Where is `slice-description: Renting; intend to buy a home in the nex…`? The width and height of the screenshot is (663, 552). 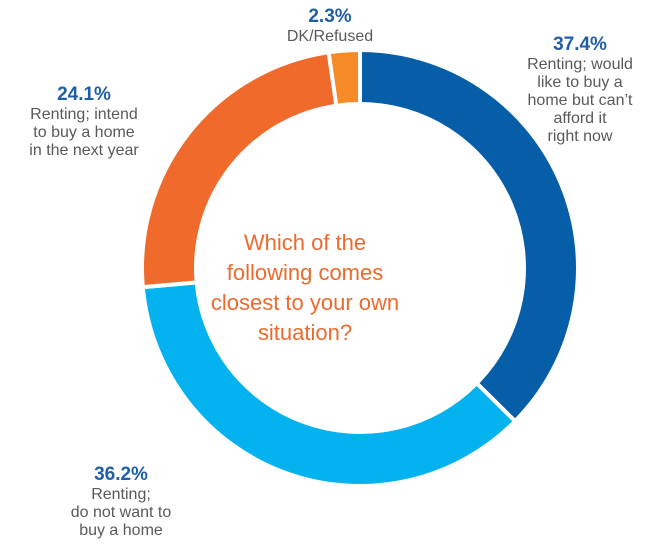 slice-description: Renting; intend to buy a home in the nex… is located at coordinates (84, 132).